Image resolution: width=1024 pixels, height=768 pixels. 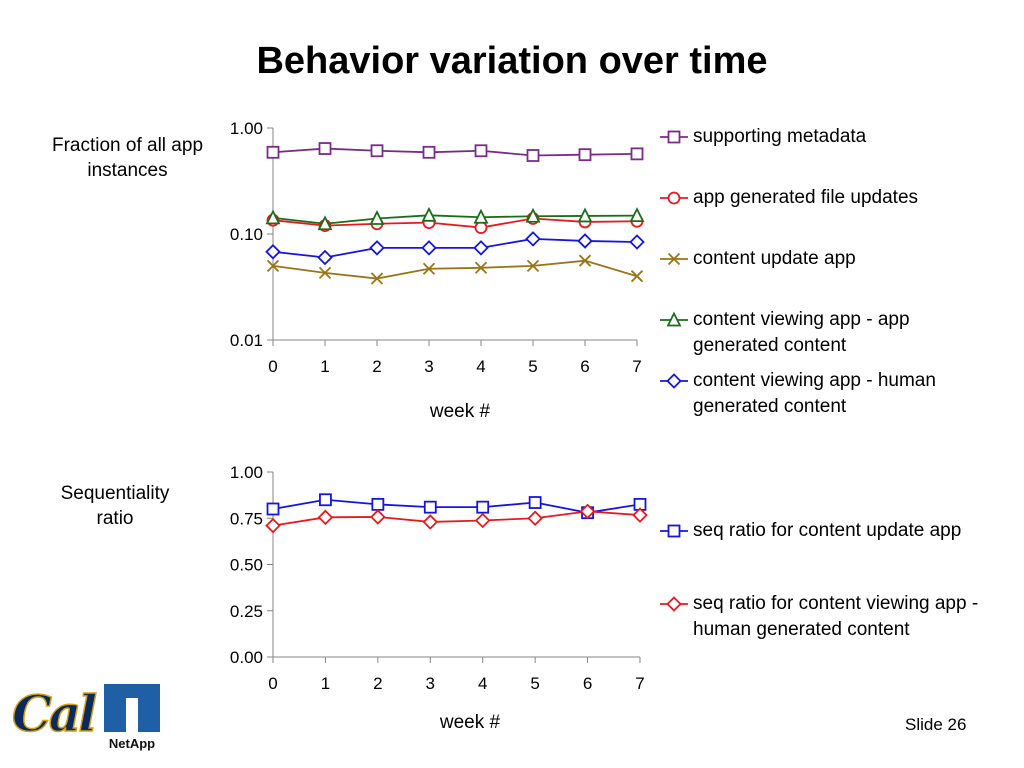 I want to click on chart1-series-1-line, so click(x=455, y=152).